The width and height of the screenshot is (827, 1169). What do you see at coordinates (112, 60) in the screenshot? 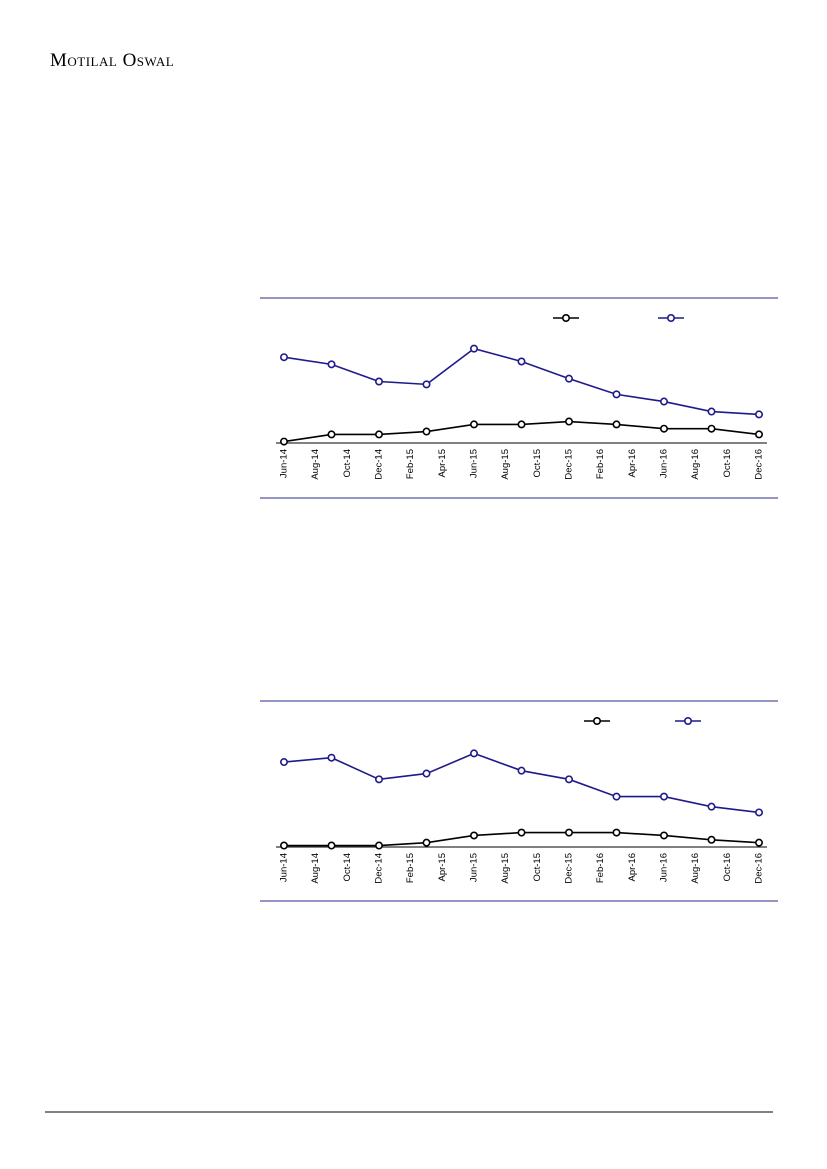
I see `brand: Motilal Oswal` at bounding box center [112, 60].